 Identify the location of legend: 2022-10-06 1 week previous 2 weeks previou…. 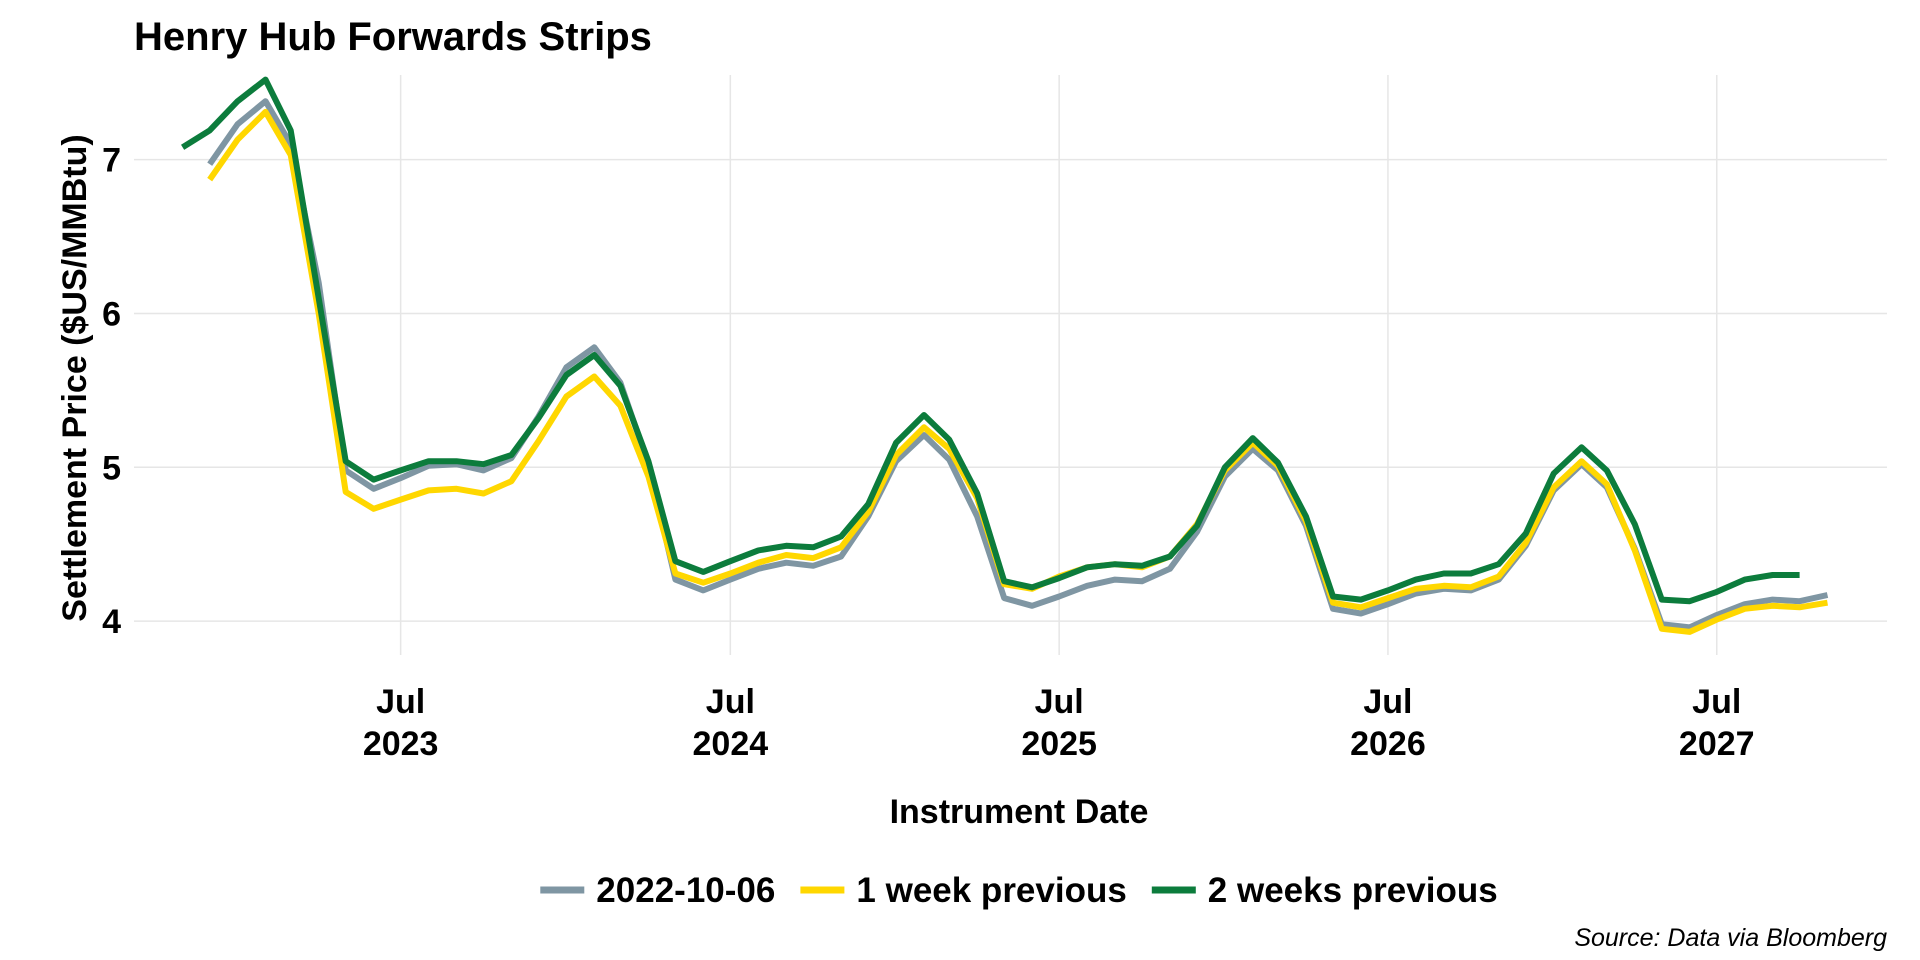
(1019, 890).